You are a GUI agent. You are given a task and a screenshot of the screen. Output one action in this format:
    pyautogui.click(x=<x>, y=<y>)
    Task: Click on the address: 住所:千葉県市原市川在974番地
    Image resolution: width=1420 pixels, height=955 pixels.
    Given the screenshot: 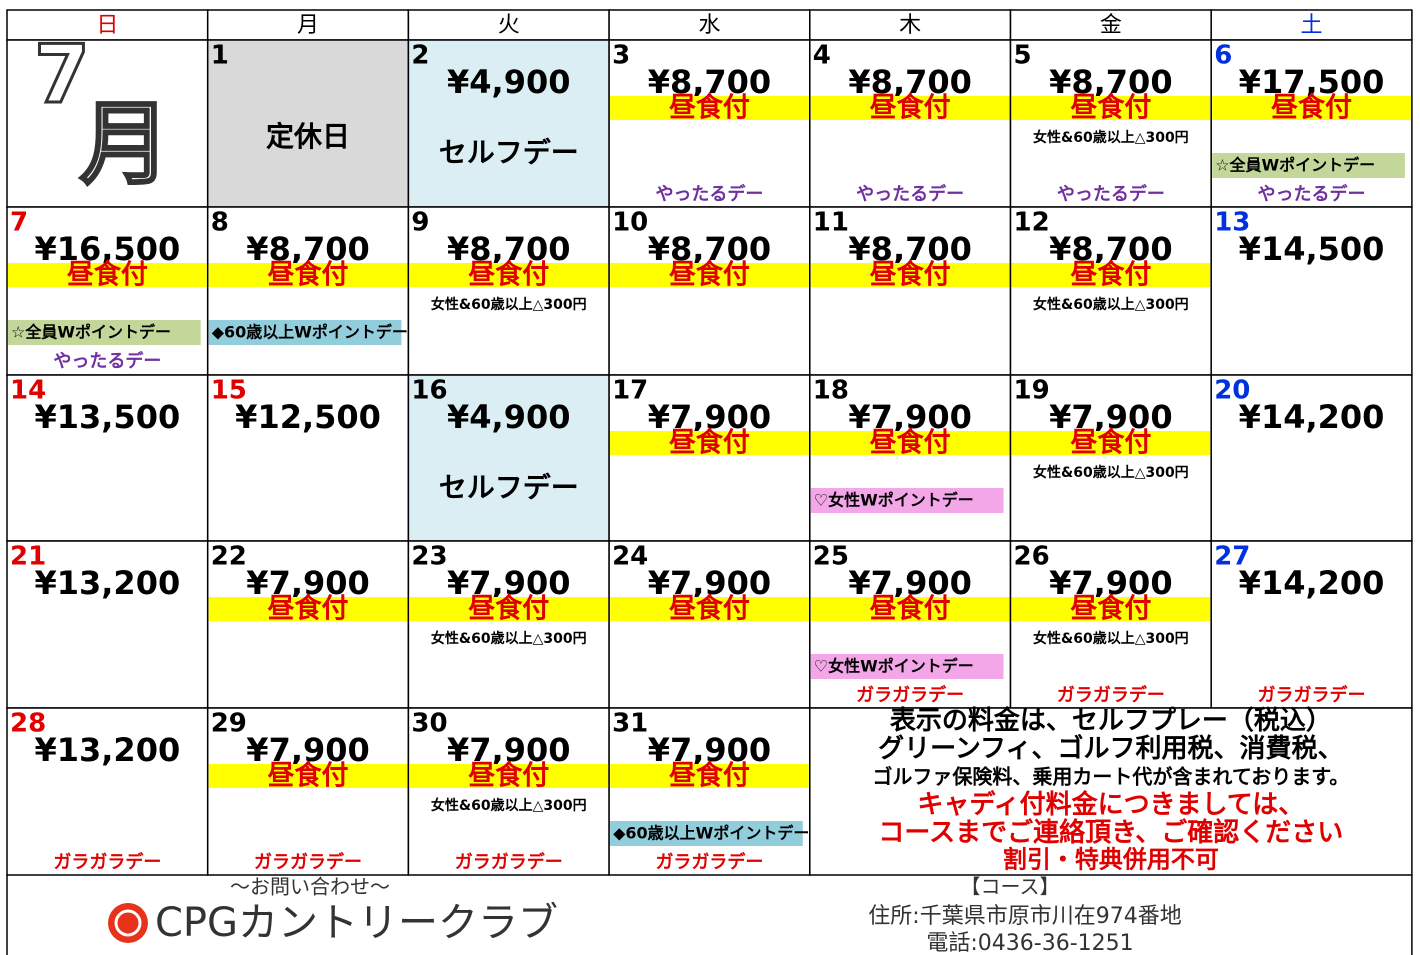 What is the action you would take?
    pyautogui.click(x=1024, y=916)
    